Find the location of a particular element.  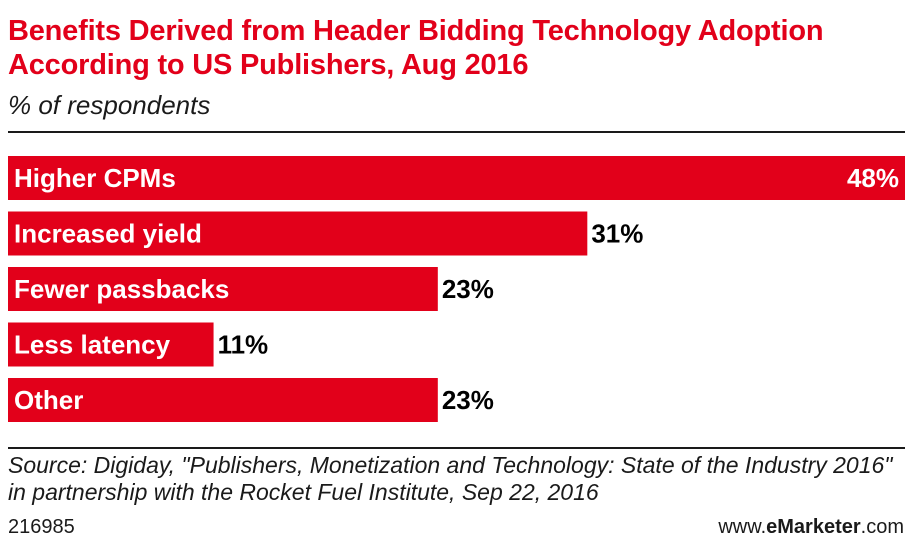

value-label: 48% is located at coordinates (873, 178).